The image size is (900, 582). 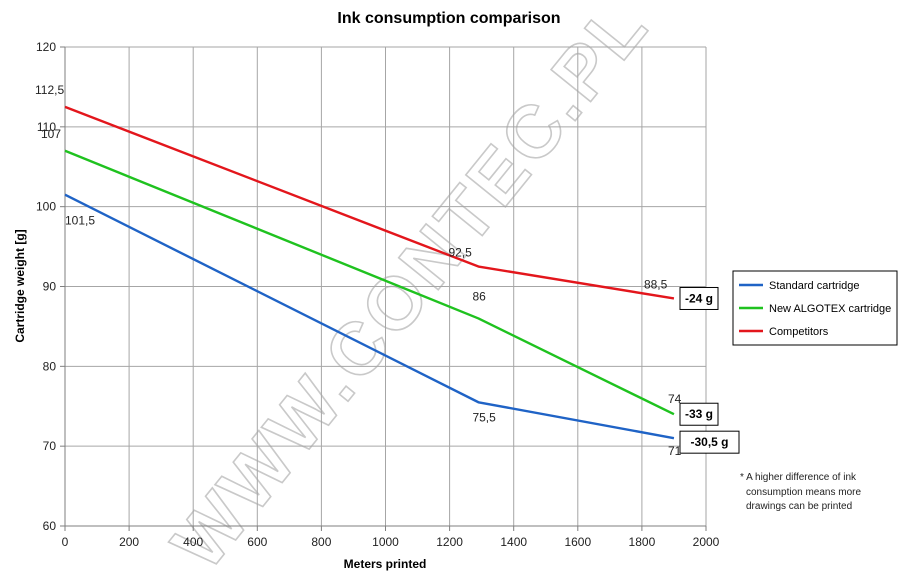 What do you see at coordinates (803, 492) in the screenshot?
I see `footnote-line-2: consumption means more` at bounding box center [803, 492].